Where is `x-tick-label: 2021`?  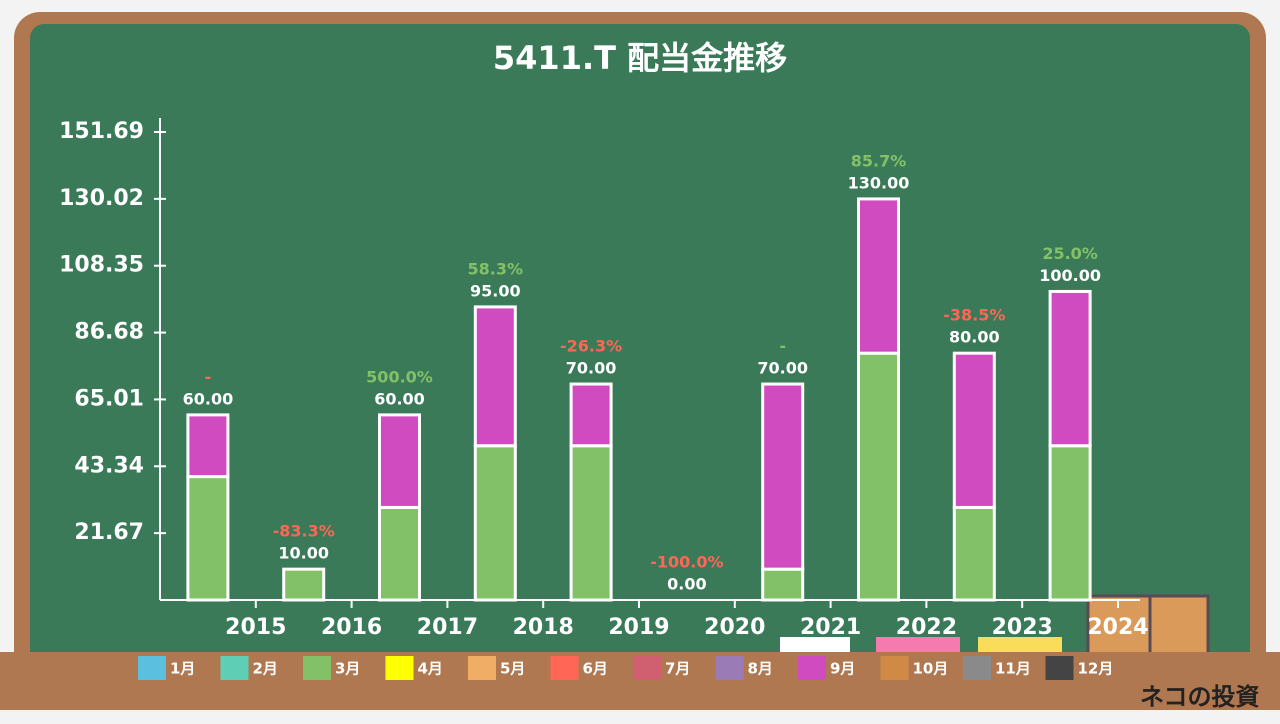 x-tick-label: 2021 is located at coordinates (830, 627).